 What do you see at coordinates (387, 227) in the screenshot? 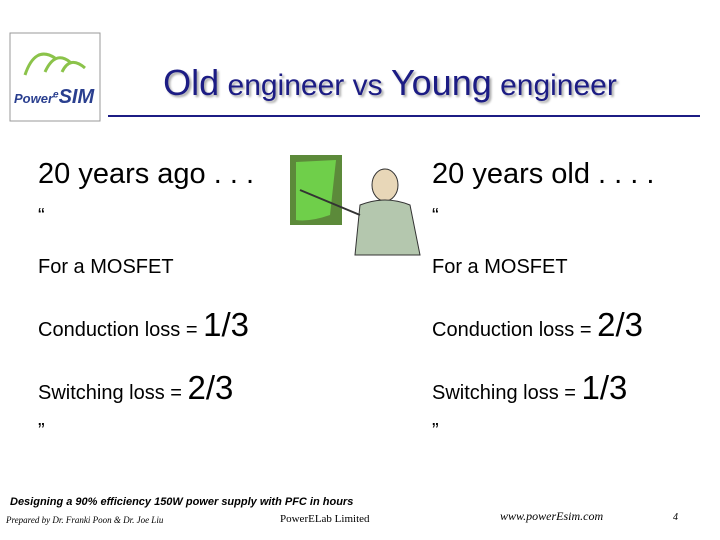
I see `body` at bounding box center [387, 227].